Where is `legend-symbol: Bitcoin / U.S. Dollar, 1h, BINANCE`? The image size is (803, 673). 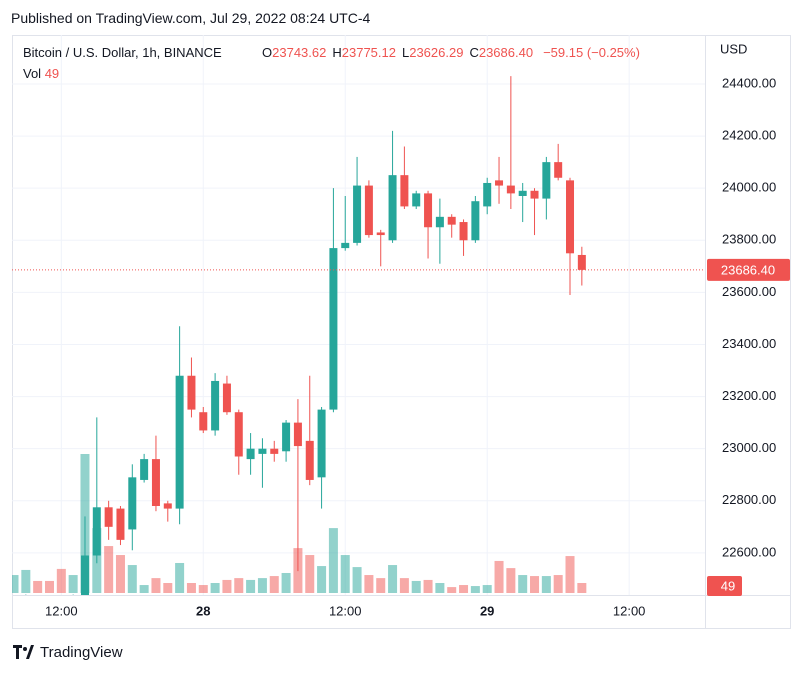 legend-symbol: Bitcoin / U.S. Dollar, 1h, BINANCE is located at coordinates (122, 52).